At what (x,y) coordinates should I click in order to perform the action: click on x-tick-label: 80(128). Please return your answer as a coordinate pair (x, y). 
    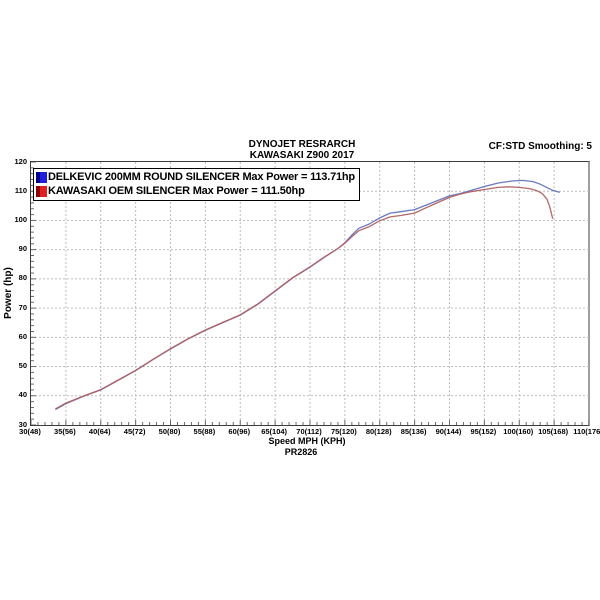
    Looking at the image, I should click on (378, 431).